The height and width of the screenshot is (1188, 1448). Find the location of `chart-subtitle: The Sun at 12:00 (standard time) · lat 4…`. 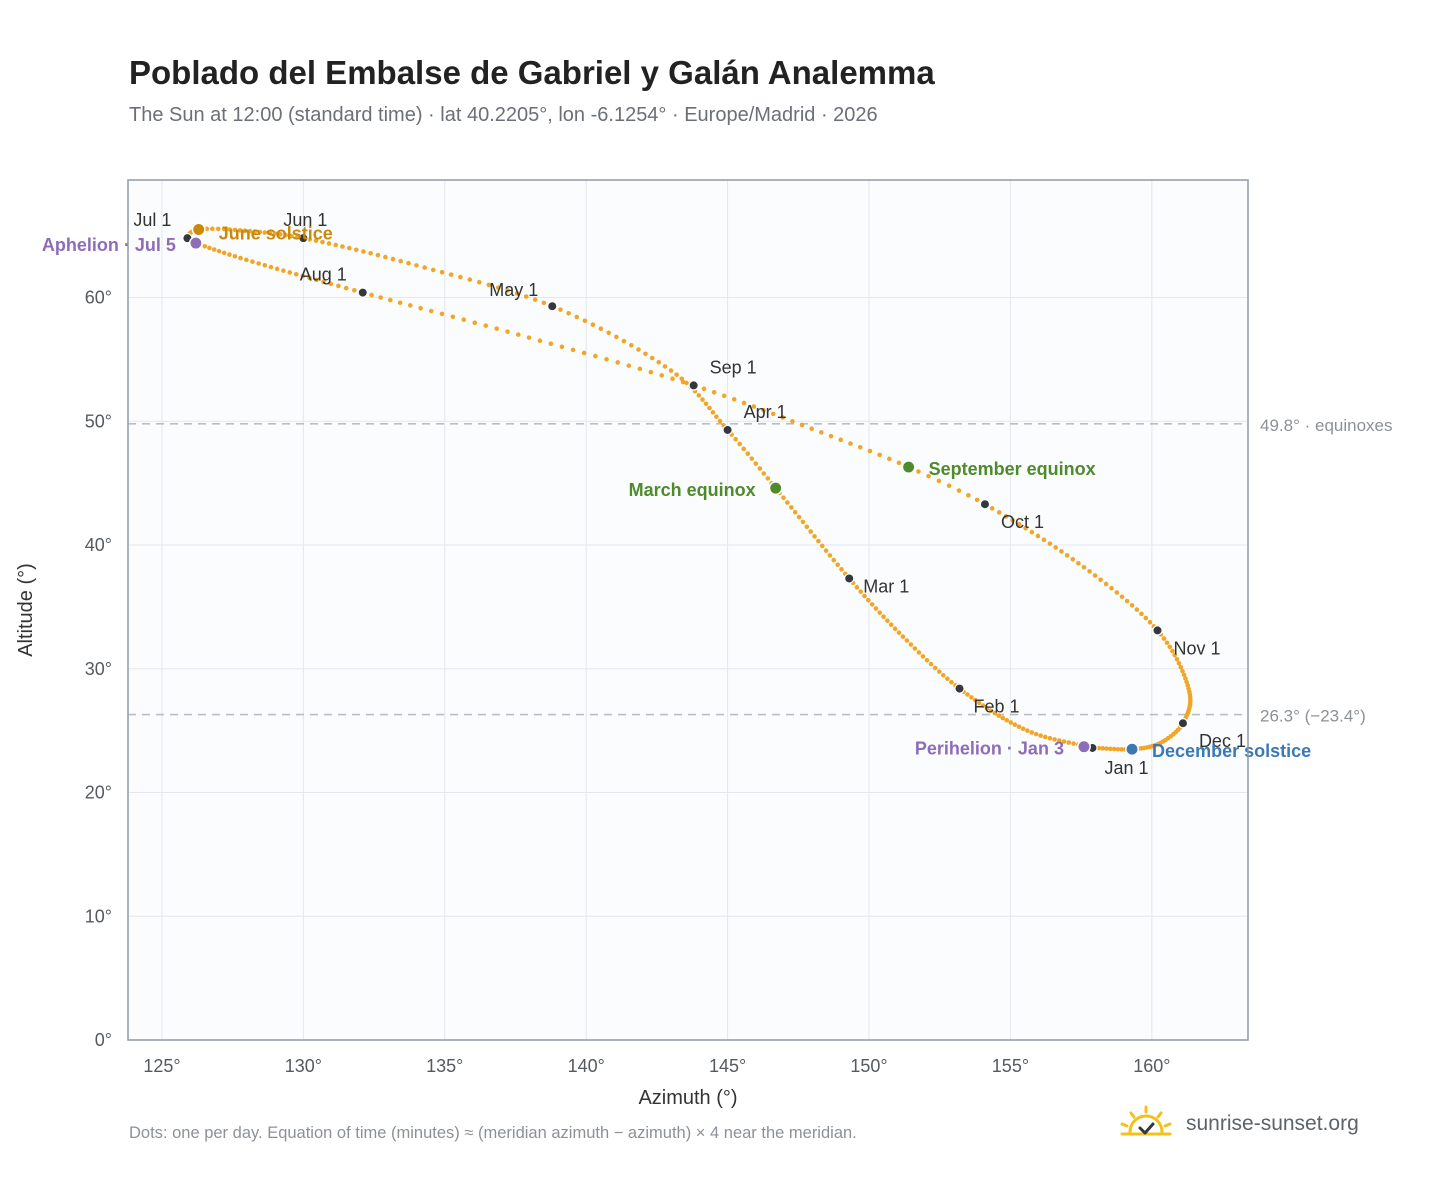

chart-subtitle: The Sun at 12:00 (standard time) · lat 4… is located at coordinates (503, 115).